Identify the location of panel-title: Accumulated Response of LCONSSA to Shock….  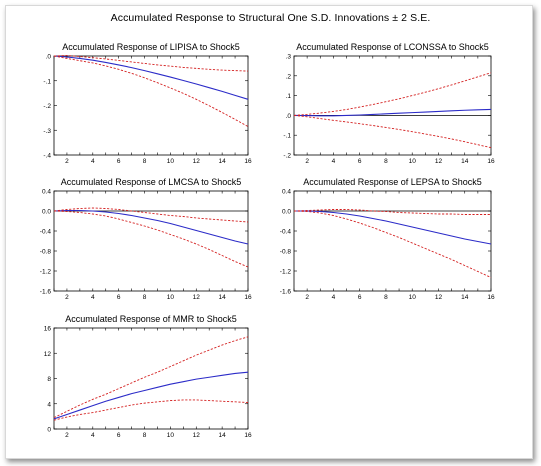
(392, 47).